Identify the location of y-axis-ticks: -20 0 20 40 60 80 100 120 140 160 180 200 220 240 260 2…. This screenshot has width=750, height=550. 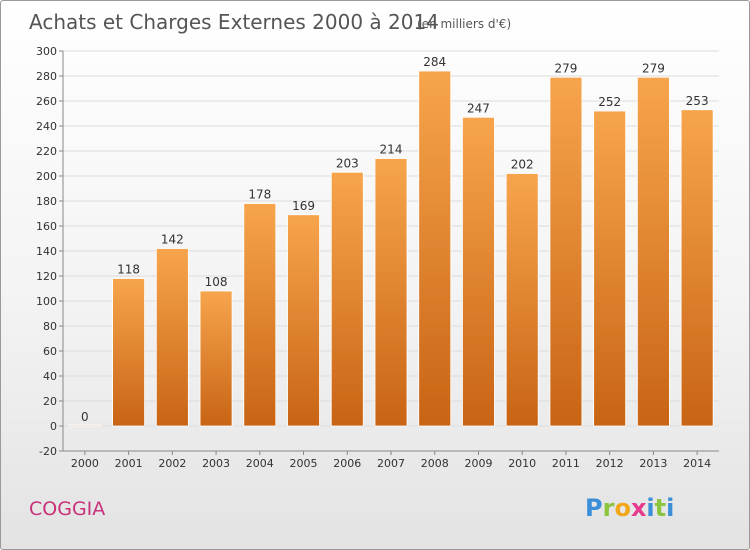
(49, 251).